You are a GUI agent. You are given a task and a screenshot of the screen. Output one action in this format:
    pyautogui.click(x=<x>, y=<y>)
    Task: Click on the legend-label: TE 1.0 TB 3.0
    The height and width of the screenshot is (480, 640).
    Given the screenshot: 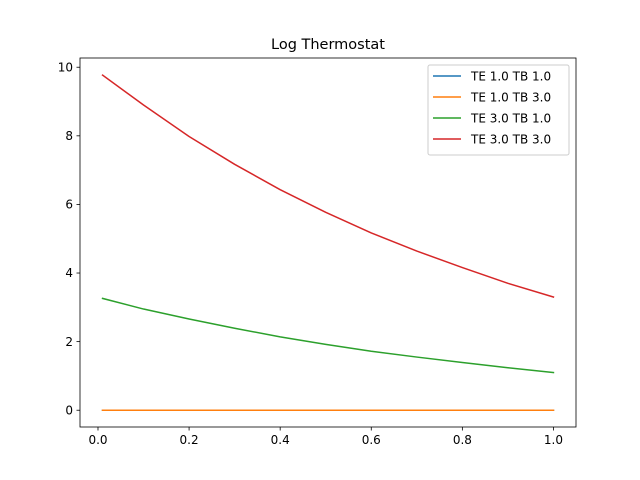 What is the action you would take?
    pyautogui.click(x=510, y=97)
    